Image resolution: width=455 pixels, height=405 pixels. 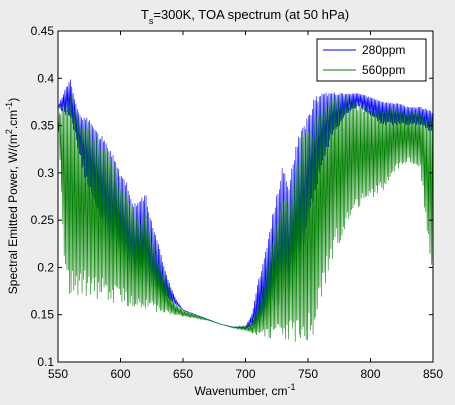 I want to click on ylabel-superscript-2: -1, so click(x=9, y=106).